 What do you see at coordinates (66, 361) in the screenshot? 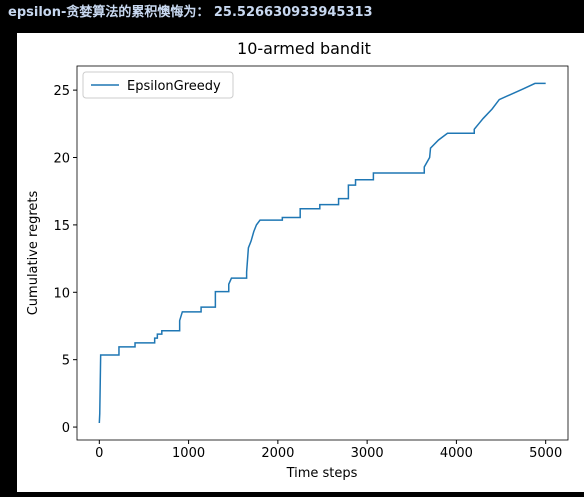
I see `y-tick-label: 5` at bounding box center [66, 361].